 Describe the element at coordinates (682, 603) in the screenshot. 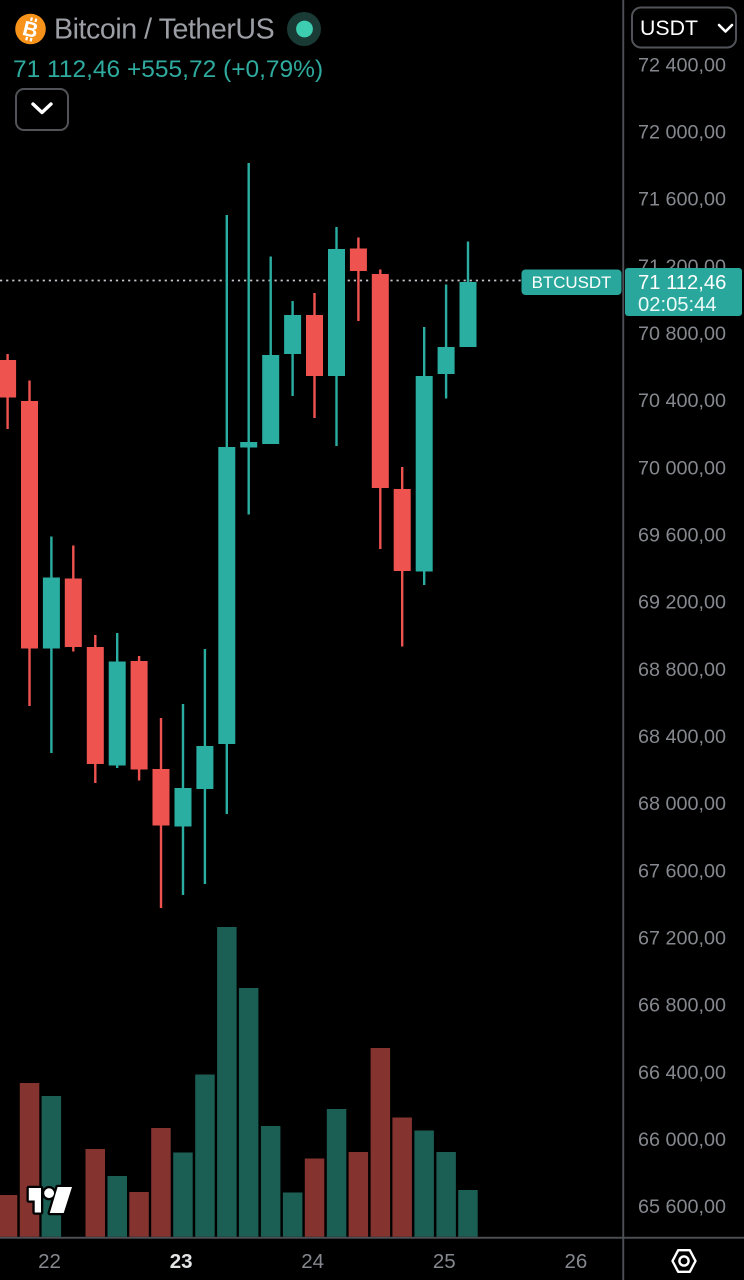

I see `svg-text: 69 200,00` at that location.